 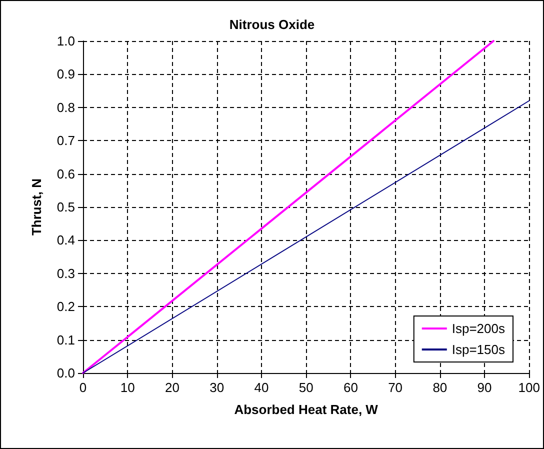 I want to click on x-tick-label: 50, so click(x=306, y=387).